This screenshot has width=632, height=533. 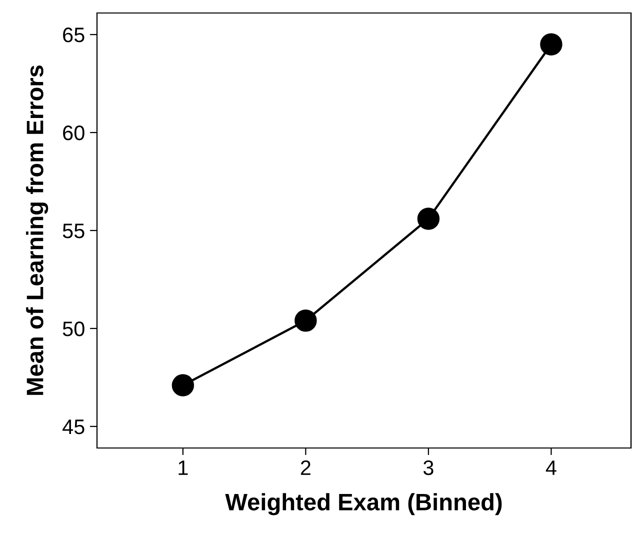 I want to click on y-tick-label: 65, so click(x=73, y=35).